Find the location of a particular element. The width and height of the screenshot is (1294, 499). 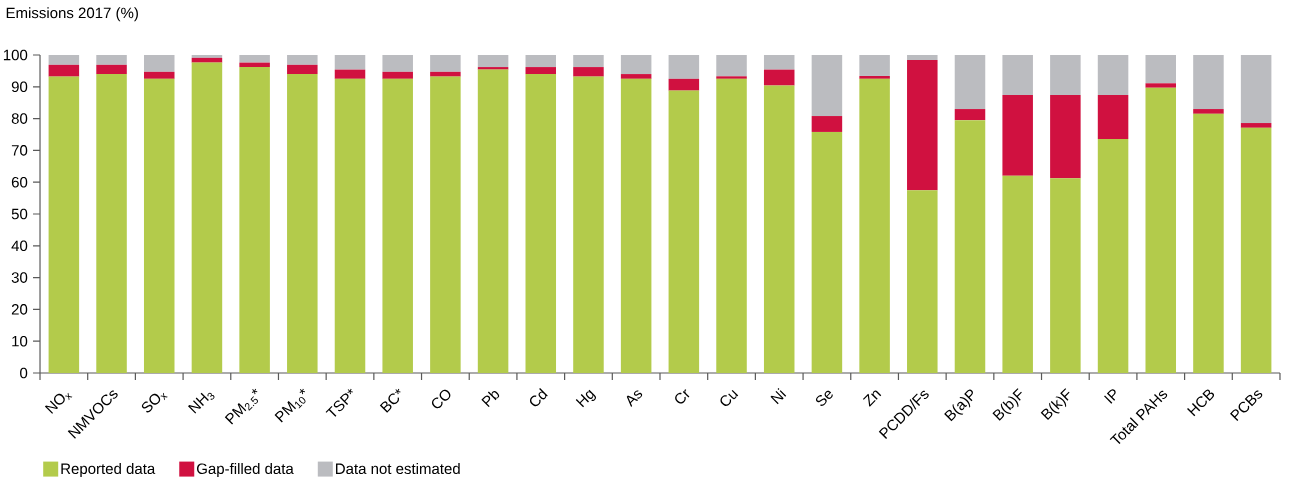

y-tick-label: 30 is located at coordinates (19, 277).